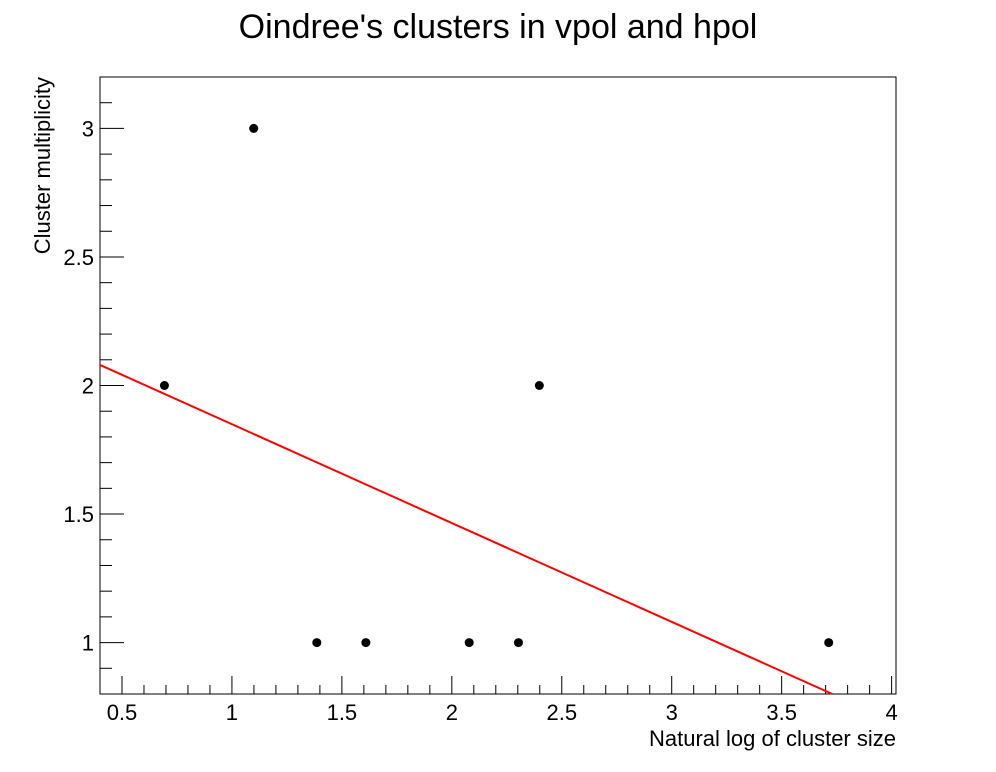 The width and height of the screenshot is (996, 772). I want to click on x-tick-label: 0.5, so click(122, 712).